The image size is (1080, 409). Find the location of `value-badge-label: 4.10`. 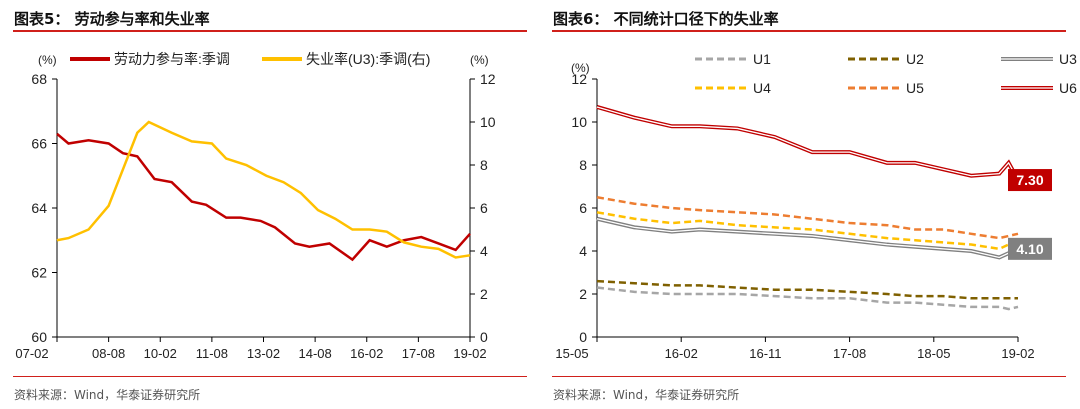

value-badge-label: 4.10 is located at coordinates (1029, 249).